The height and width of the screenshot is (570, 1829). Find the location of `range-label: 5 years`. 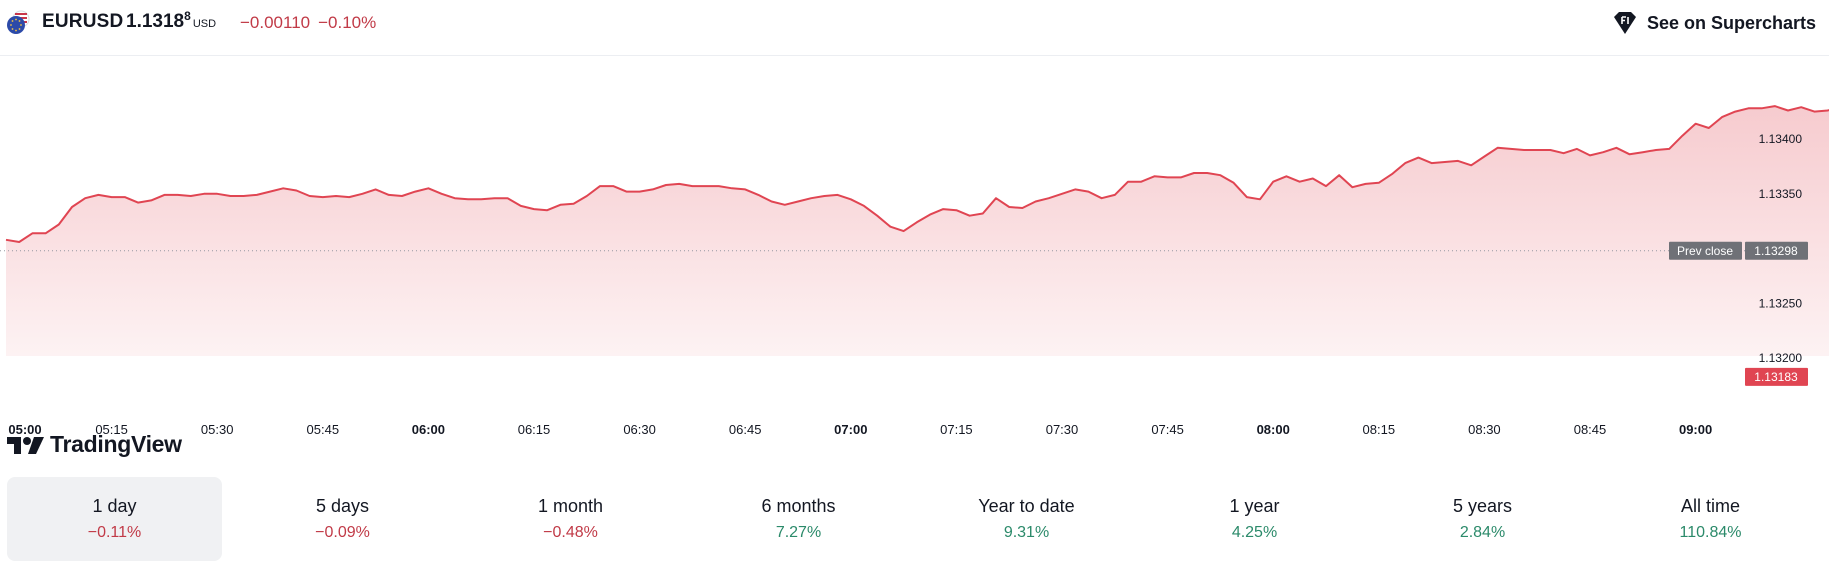

range-label: 5 years is located at coordinates (1482, 506).